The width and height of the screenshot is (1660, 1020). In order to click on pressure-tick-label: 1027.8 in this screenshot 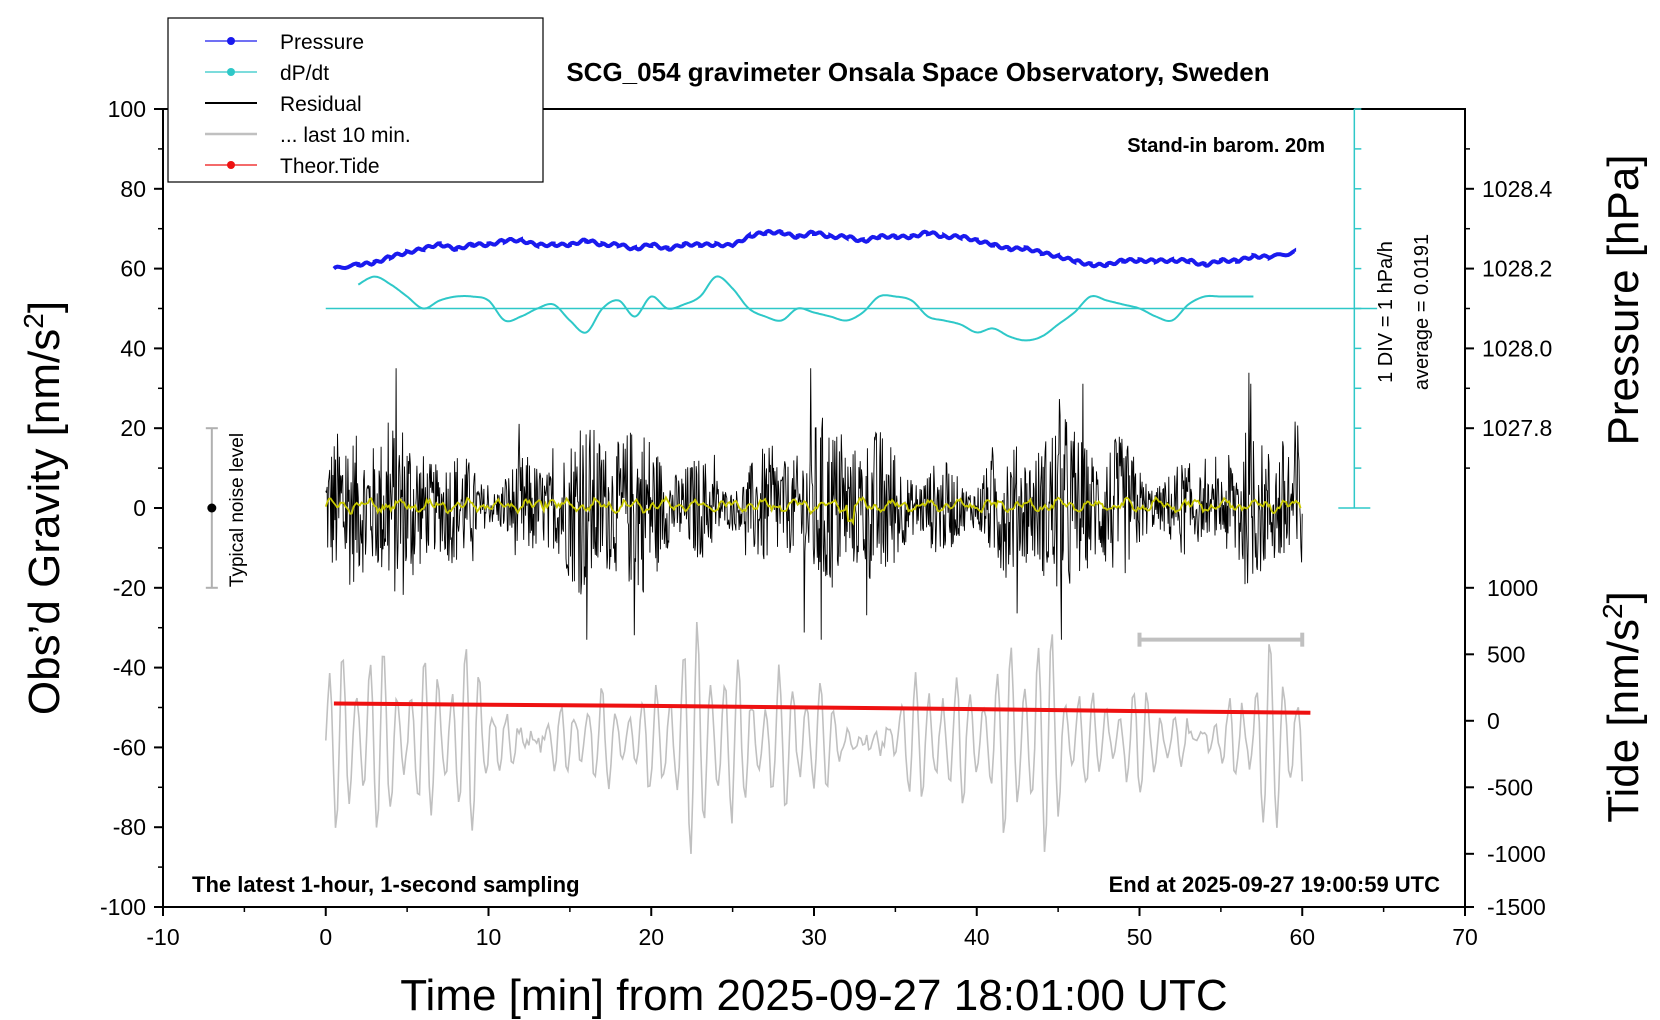, I will do `click(1517, 428)`.